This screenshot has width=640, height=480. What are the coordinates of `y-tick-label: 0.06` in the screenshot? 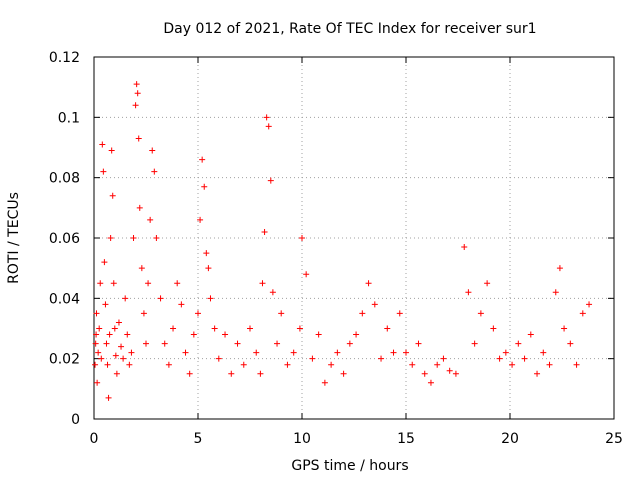 It's located at (64, 239).